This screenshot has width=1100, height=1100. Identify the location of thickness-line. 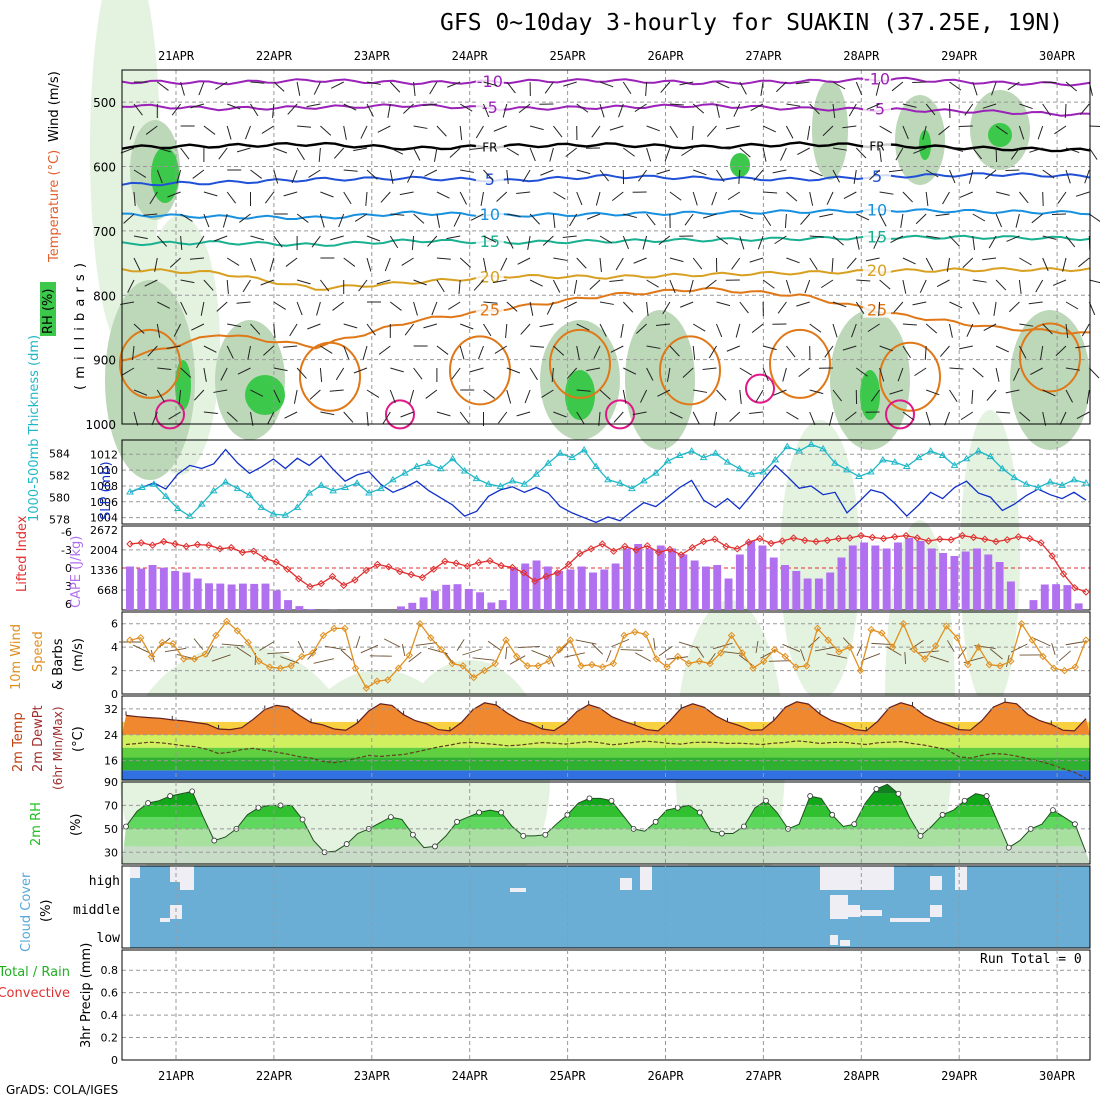
(608, 480).